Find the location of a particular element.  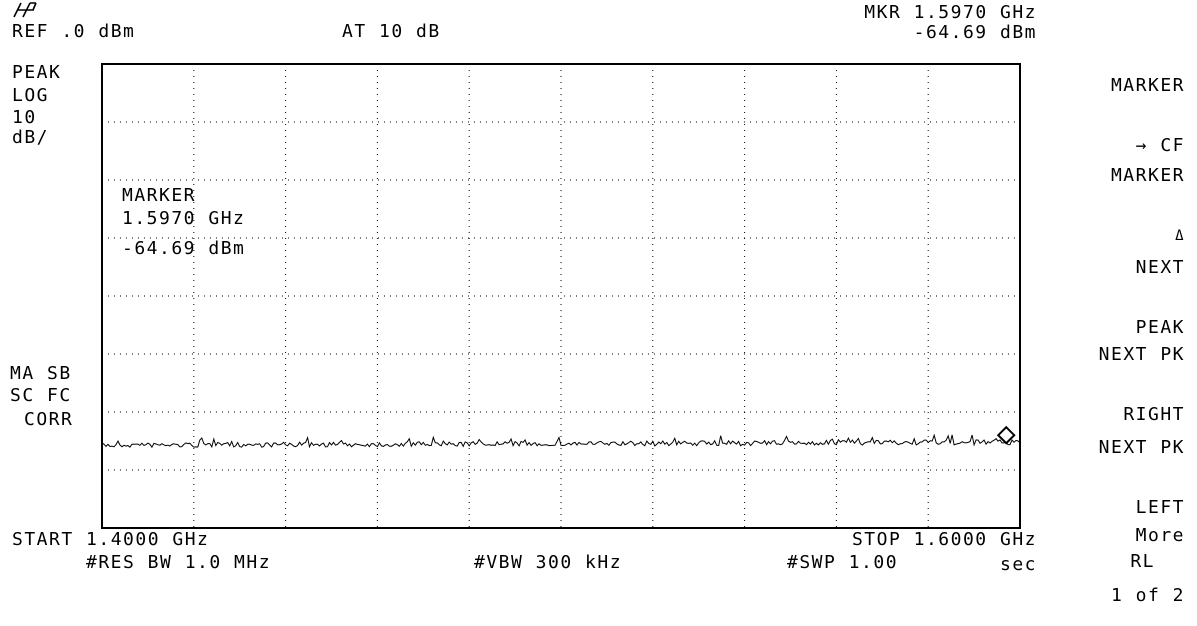

softkey-next-peak: NEXT PEAK is located at coordinates (1110, 288).